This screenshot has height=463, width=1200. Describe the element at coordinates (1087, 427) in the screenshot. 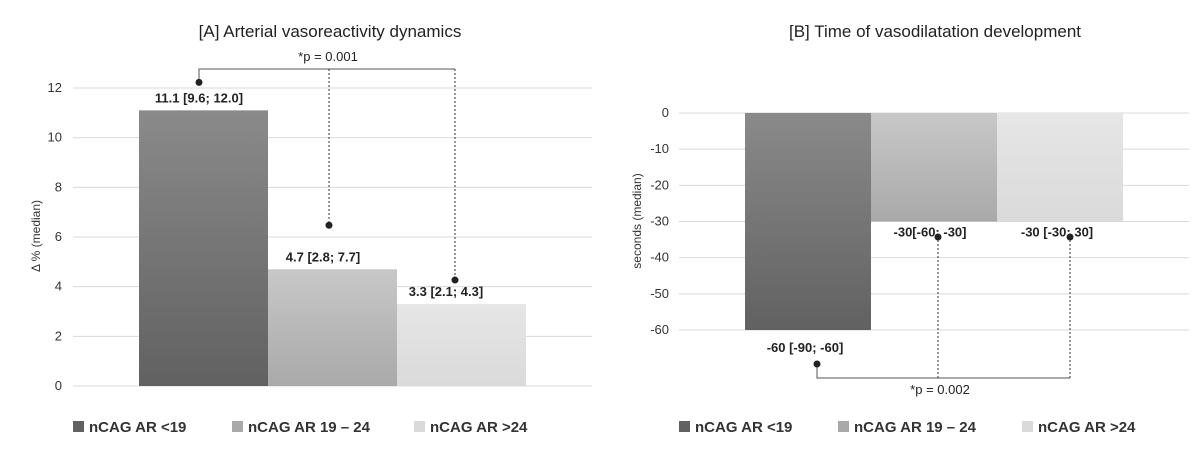

I see `chart-b-legend-label-2: nCAG AR >24` at that location.